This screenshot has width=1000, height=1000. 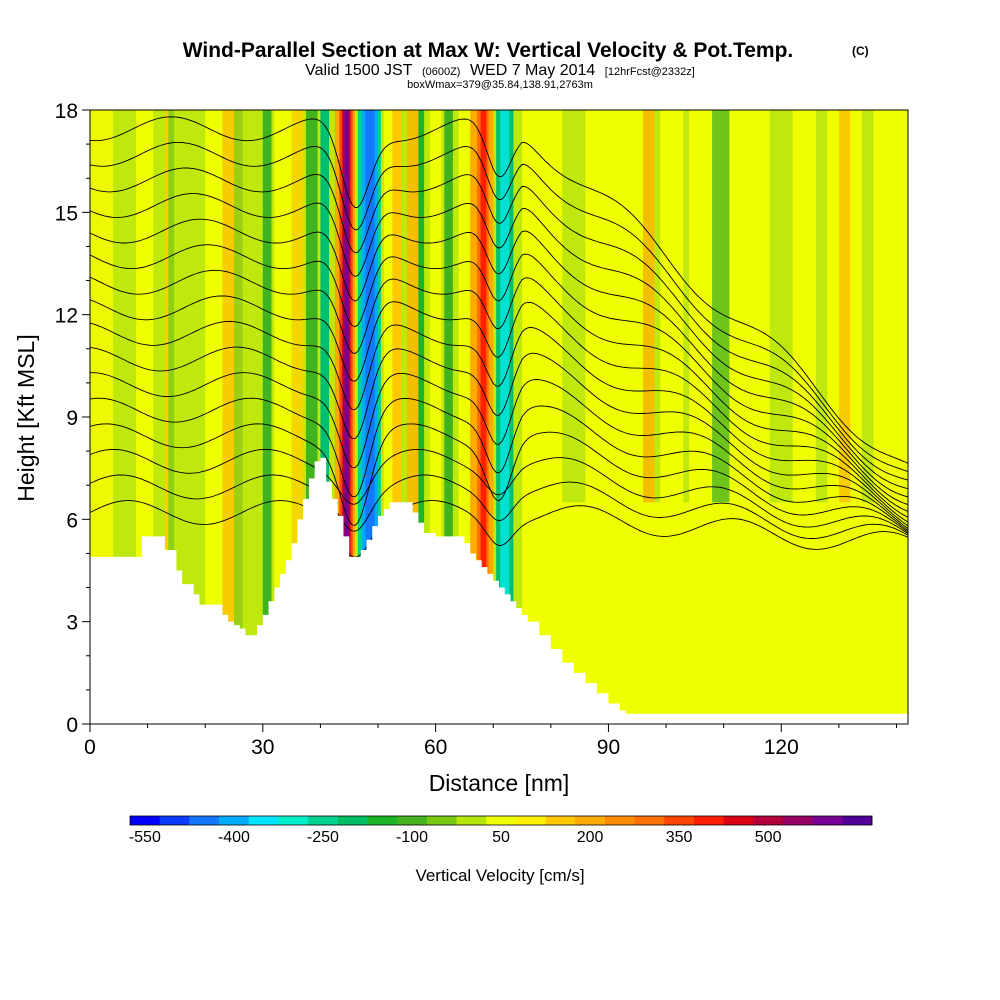 I want to click on x-tick-label-3: 90, so click(x=608, y=747).